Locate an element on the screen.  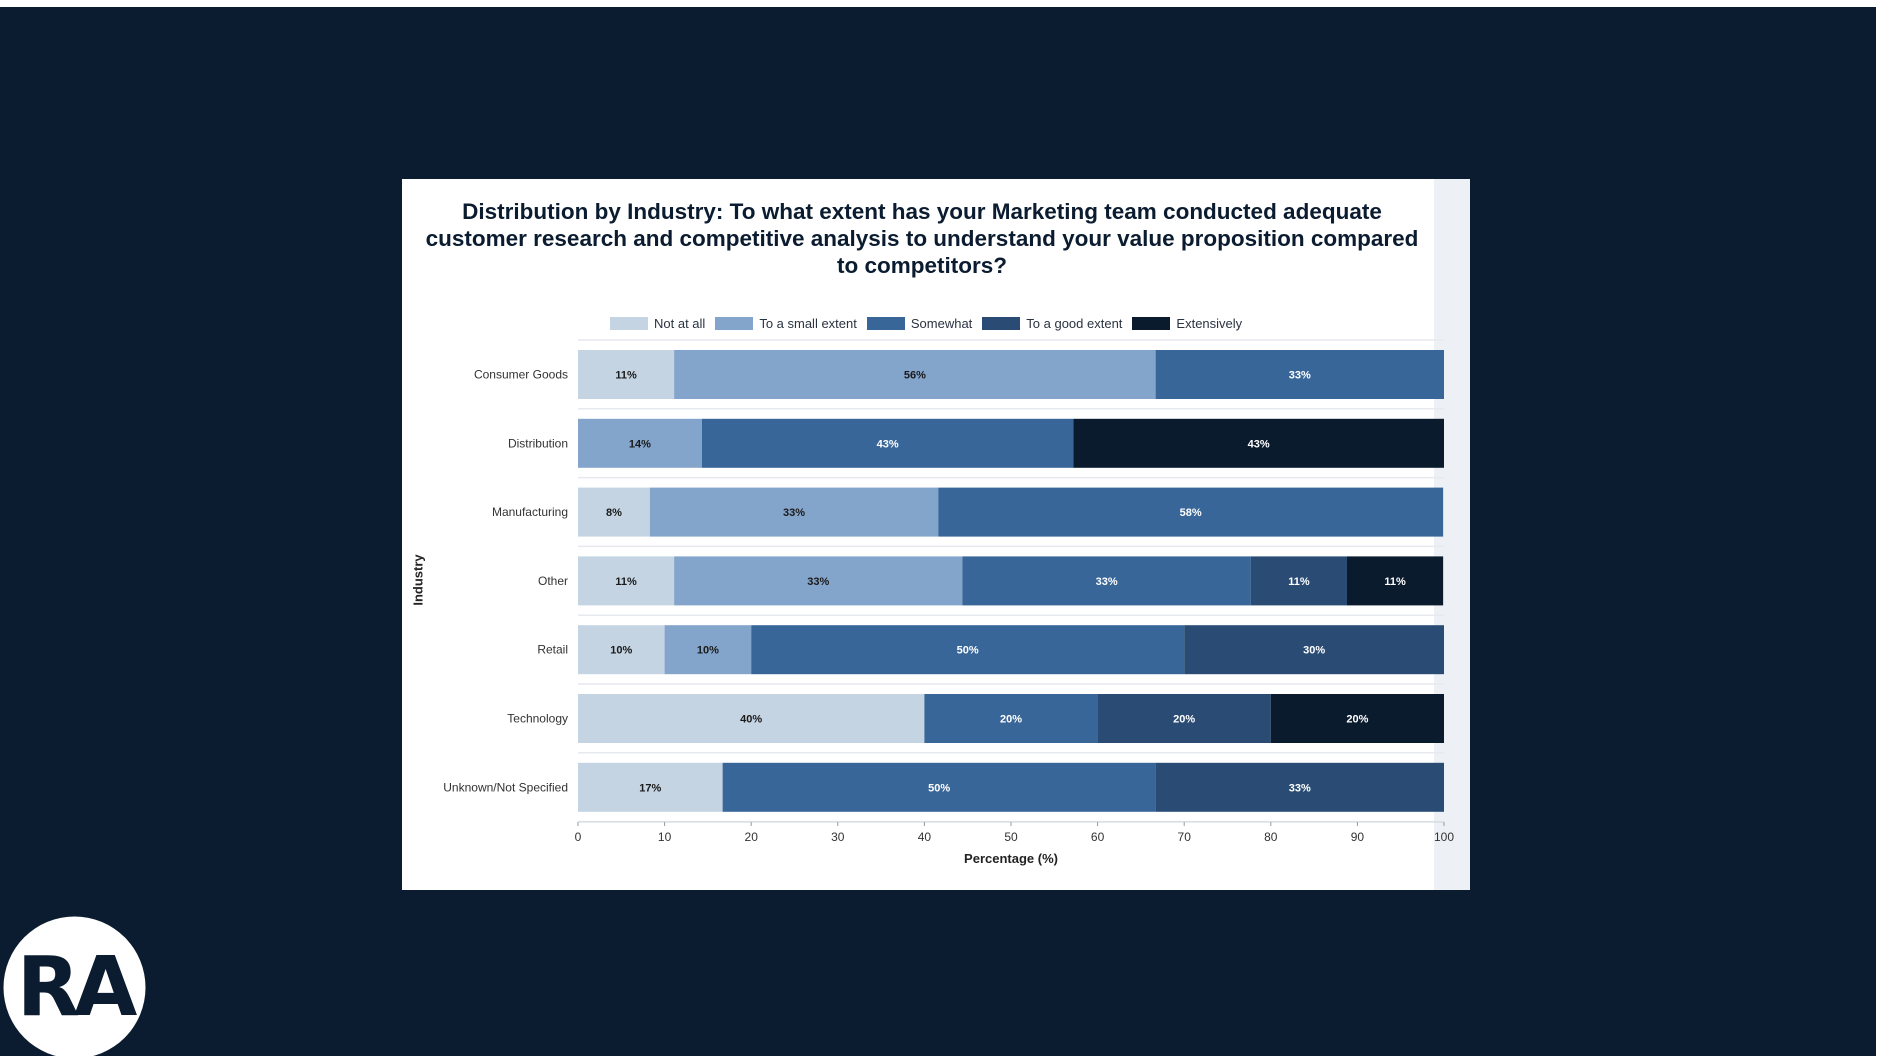
x-axis-title: Percentage (%) is located at coordinates (1011, 858).